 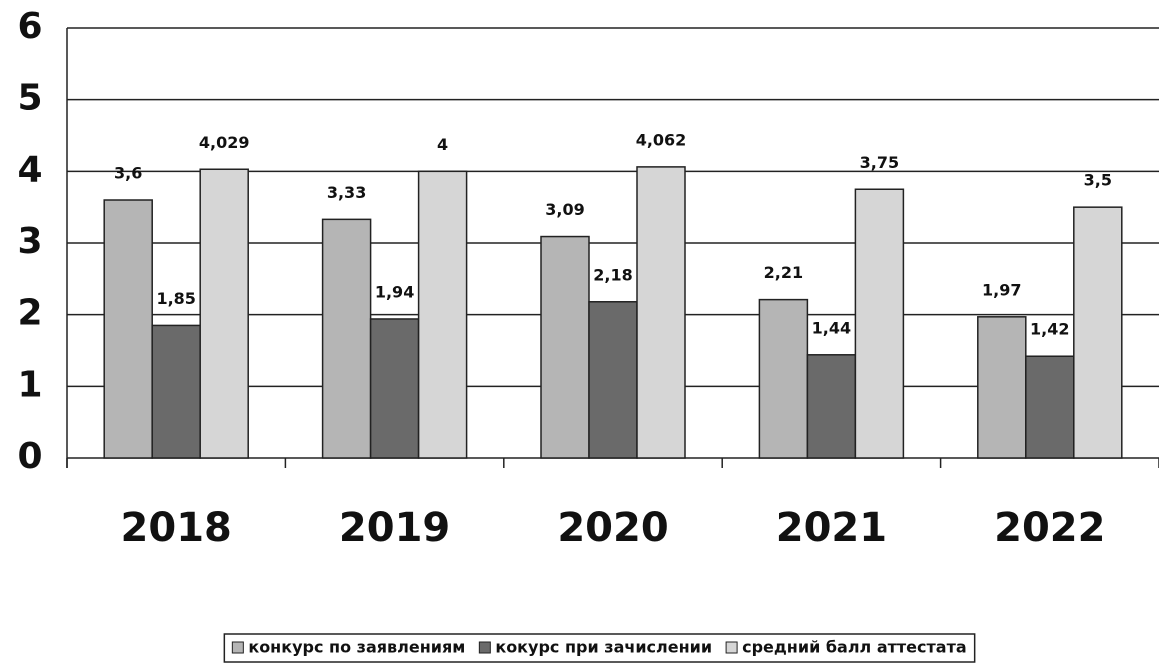 I want to click on x-tick-label: 2019, so click(x=394, y=528).